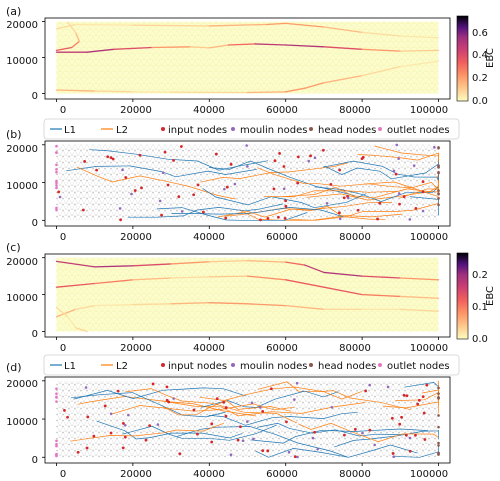 Image resolution: width=500 pixels, height=481 pixels. I want to click on legend-box, so click(251, 129).